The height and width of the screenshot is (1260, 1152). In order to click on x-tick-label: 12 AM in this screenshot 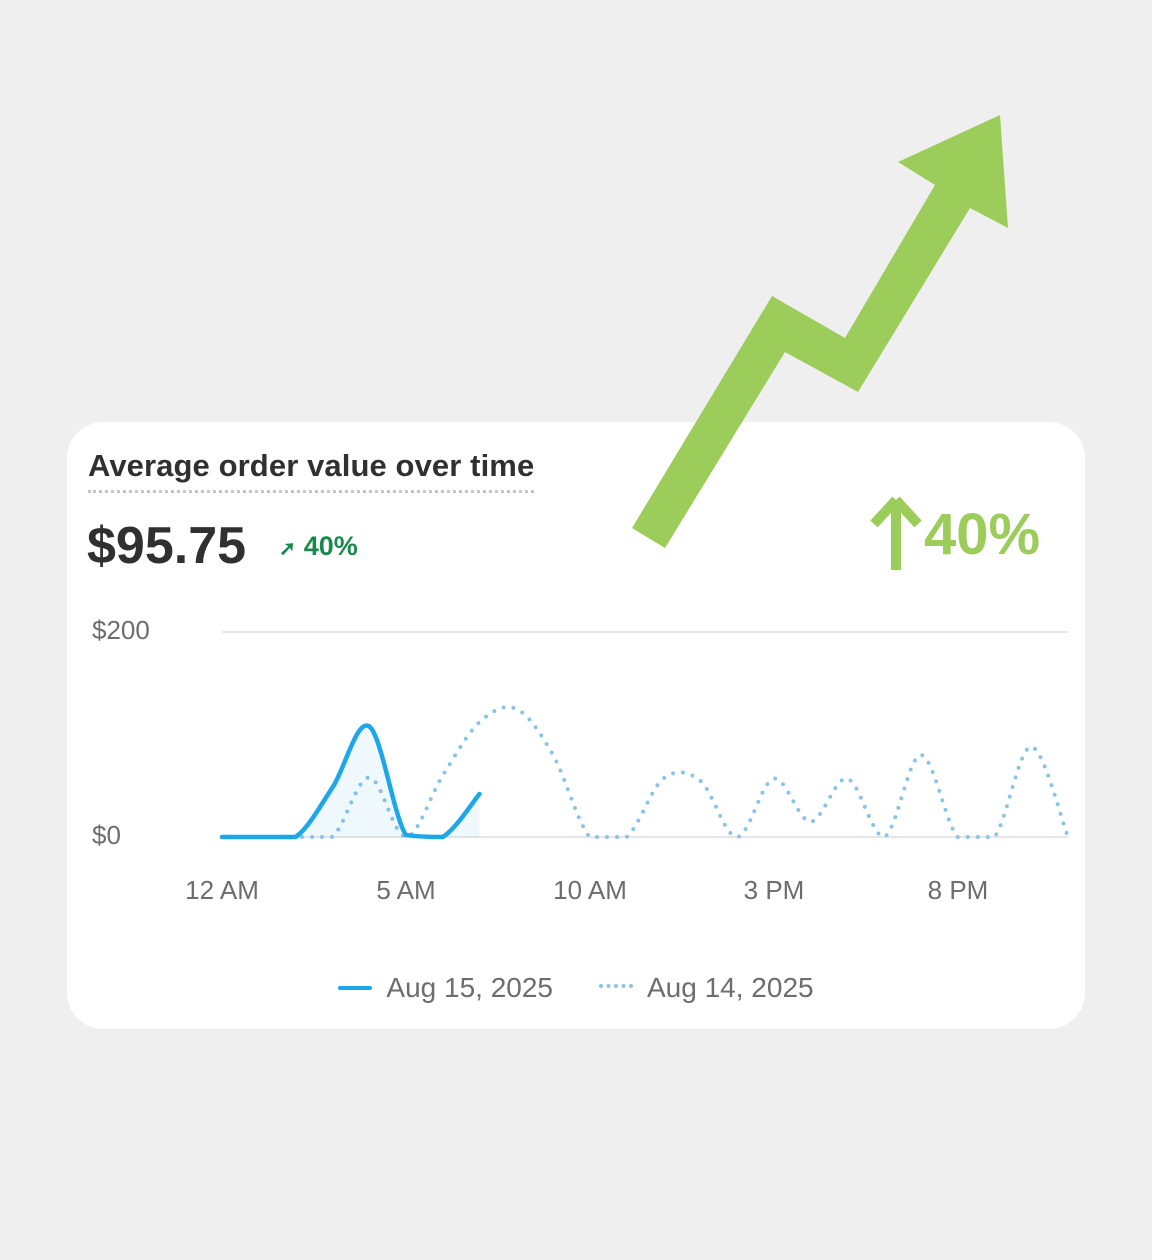, I will do `click(222, 890)`.